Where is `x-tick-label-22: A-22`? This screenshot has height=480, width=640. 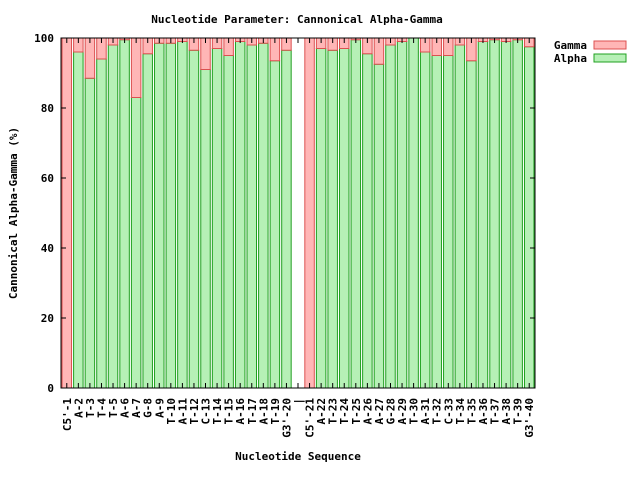
x-tick-label-22: A-22 is located at coordinates (321, 411).